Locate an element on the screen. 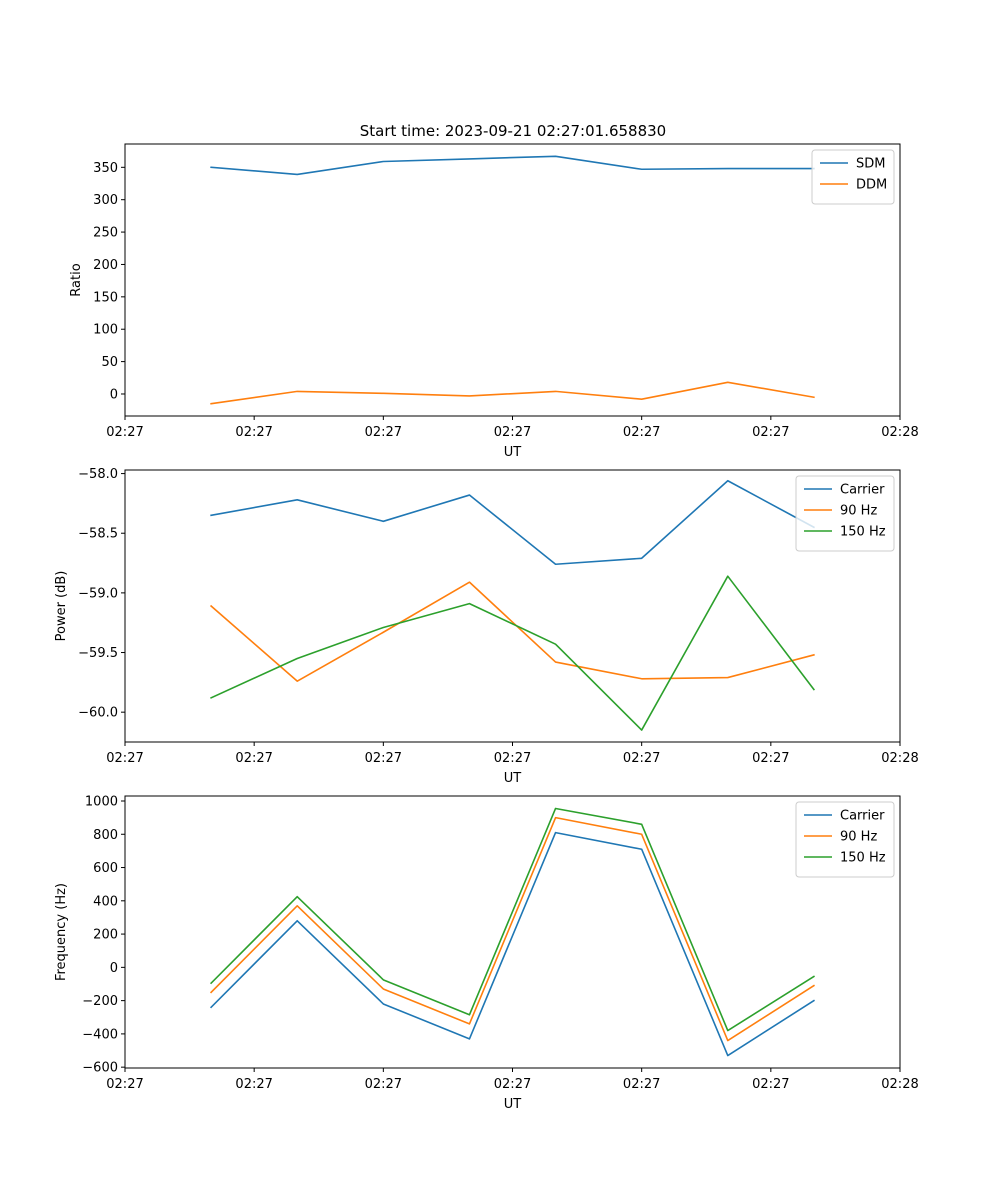 The width and height of the screenshot is (1000, 1200). power-legend-box is located at coordinates (845, 513).